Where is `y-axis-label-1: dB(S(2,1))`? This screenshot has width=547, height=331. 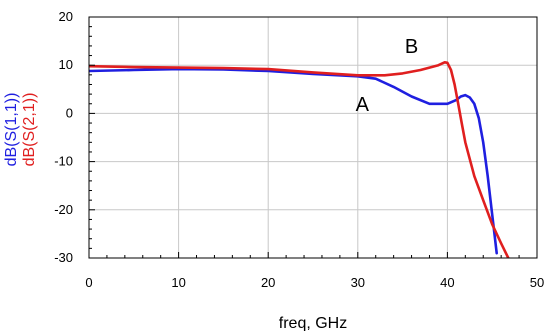
y-axis-label-1: dB(S(2,1)) is located at coordinates (29, 130).